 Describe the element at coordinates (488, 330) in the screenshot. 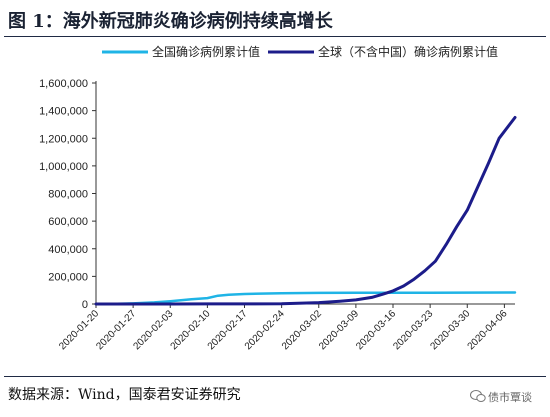

I see `x-tick-label: 2020-04-06` at that location.